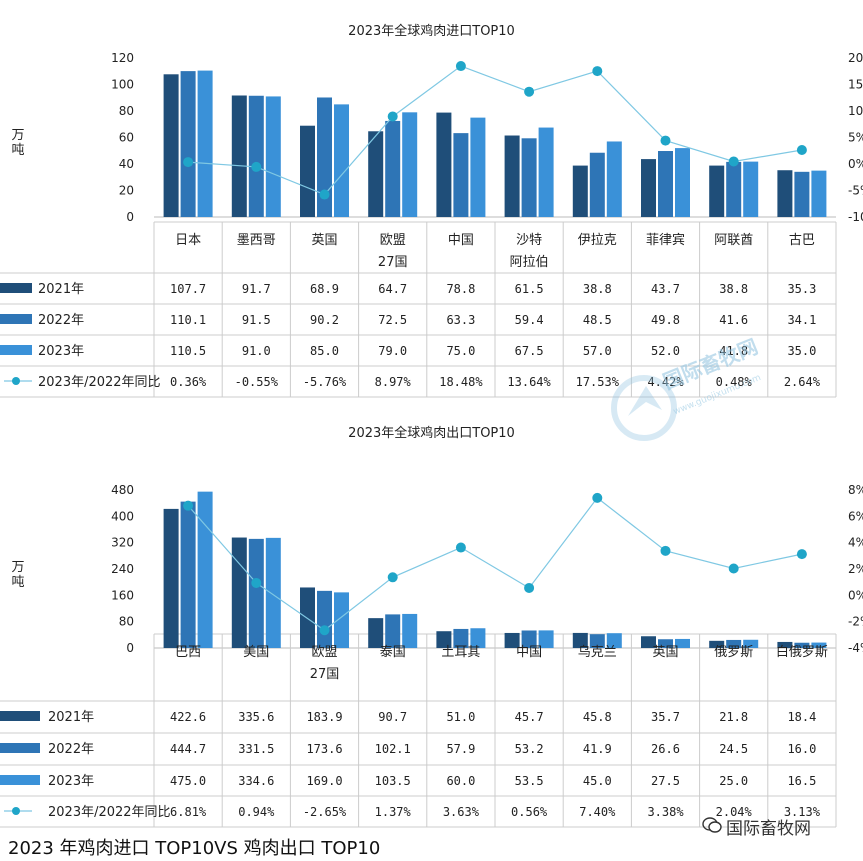 The width and height of the screenshot is (863, 861). Describe the element at coordinates (126, 111) in the screenshot. I see `y-tick-label: 80` at that location.